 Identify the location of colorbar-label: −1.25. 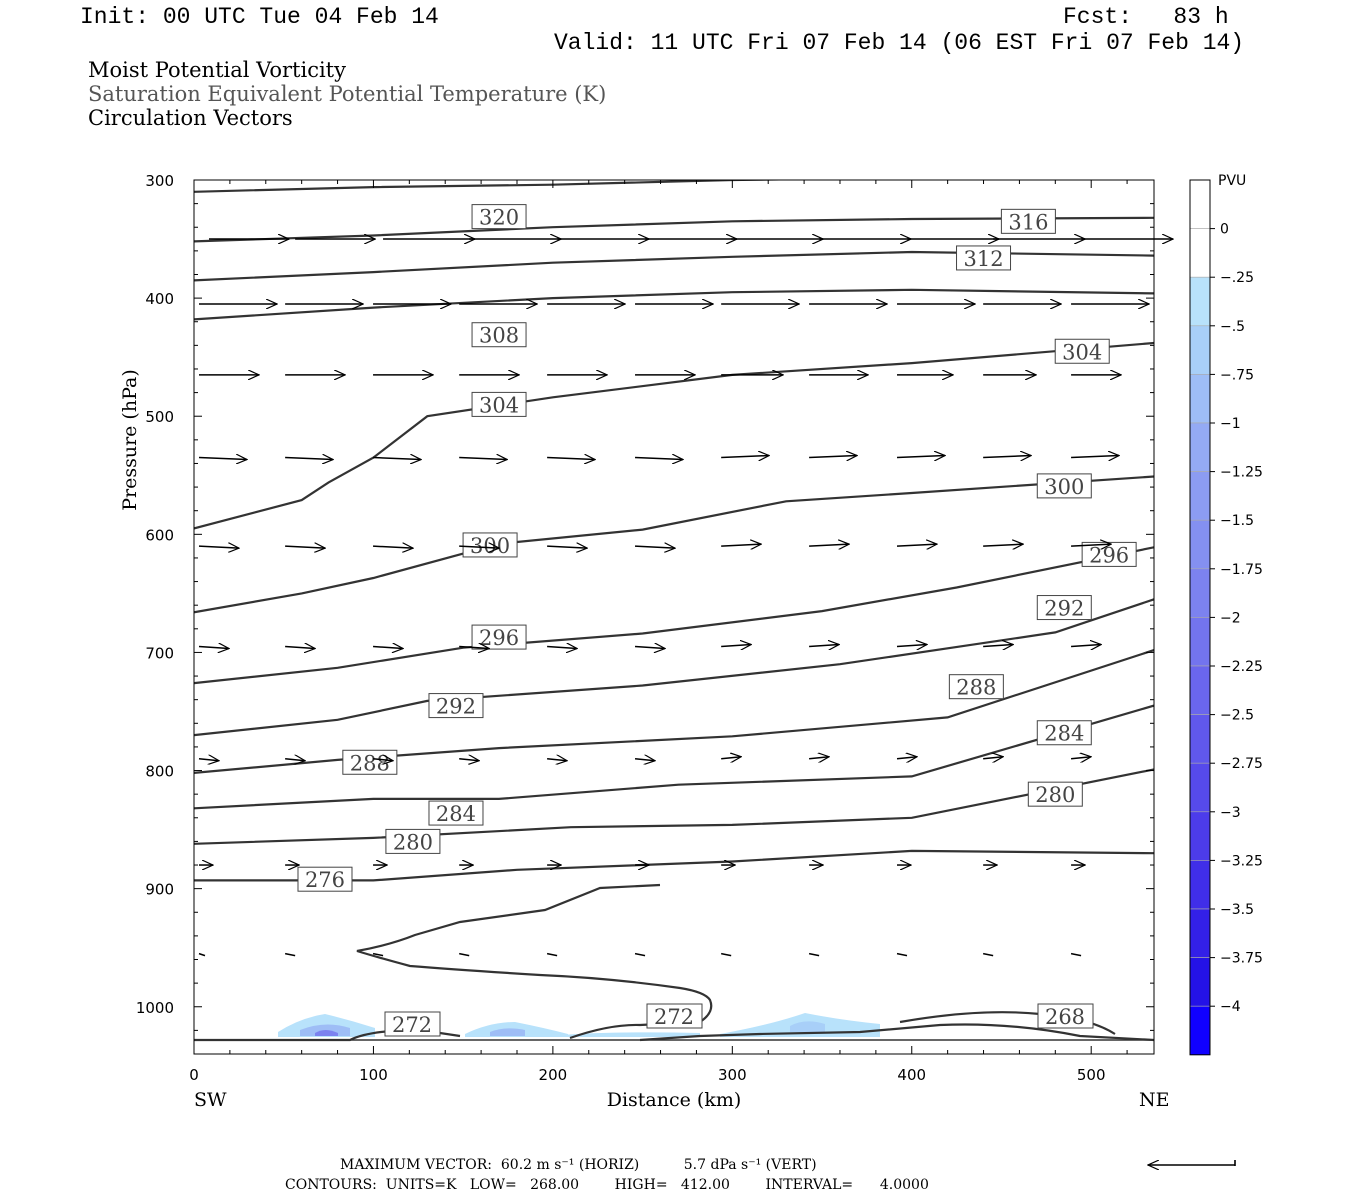
(1241, 473).